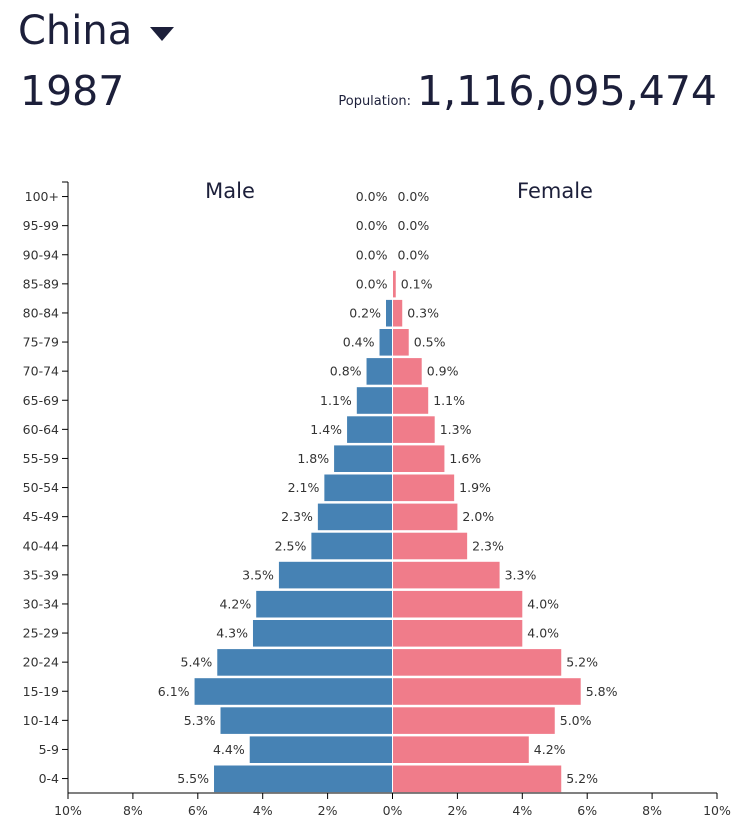  I want to click on female-series-label: Female, so click(555, 191).